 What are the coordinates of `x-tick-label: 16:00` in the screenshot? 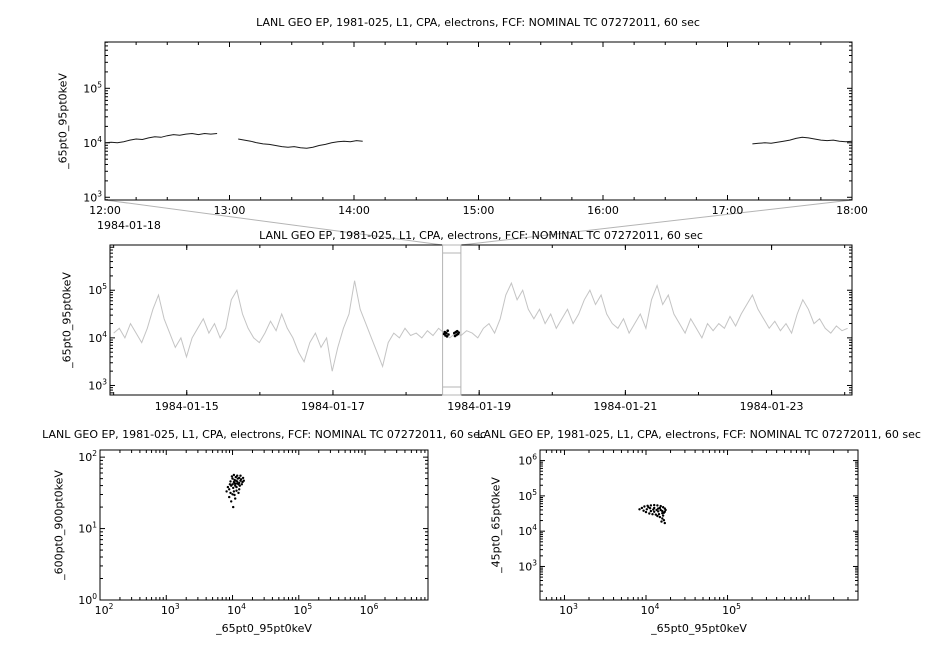 It's located at (603, 210).